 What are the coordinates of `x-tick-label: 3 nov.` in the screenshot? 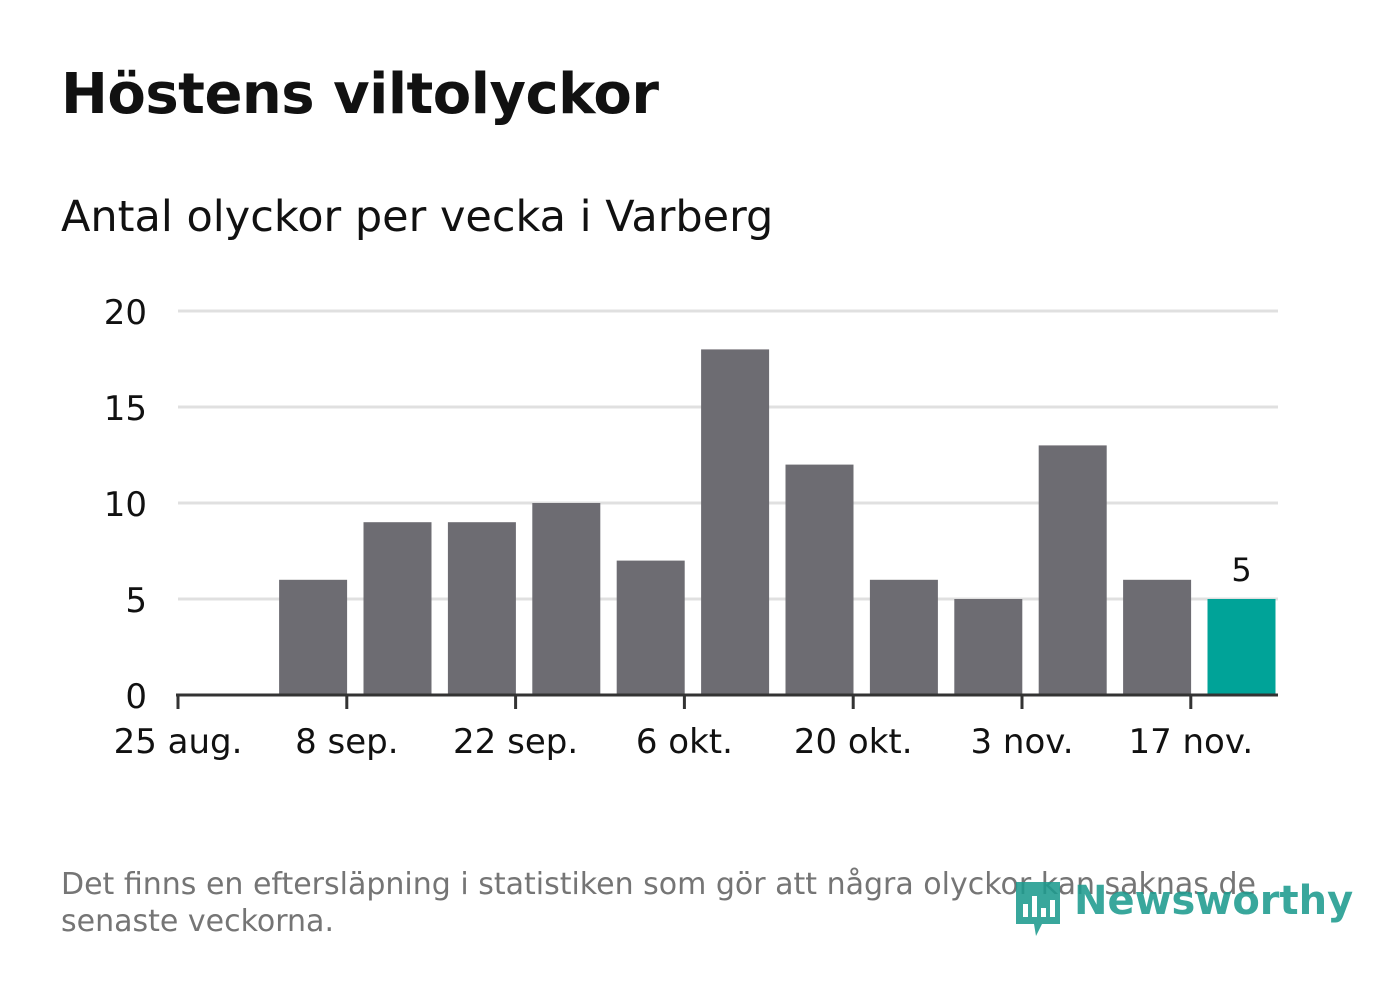 It's located at (1021, 742).